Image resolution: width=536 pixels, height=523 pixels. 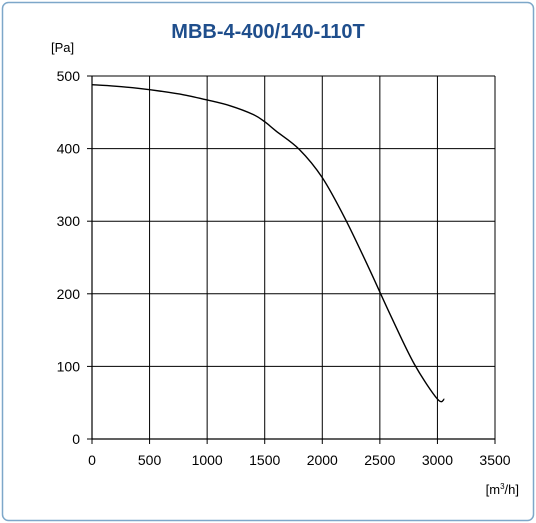 What do you see at coordinates (512, 489) in the screenshot?
I see `x-axis-label-tail: /h]` at bounding box center [512, 489].